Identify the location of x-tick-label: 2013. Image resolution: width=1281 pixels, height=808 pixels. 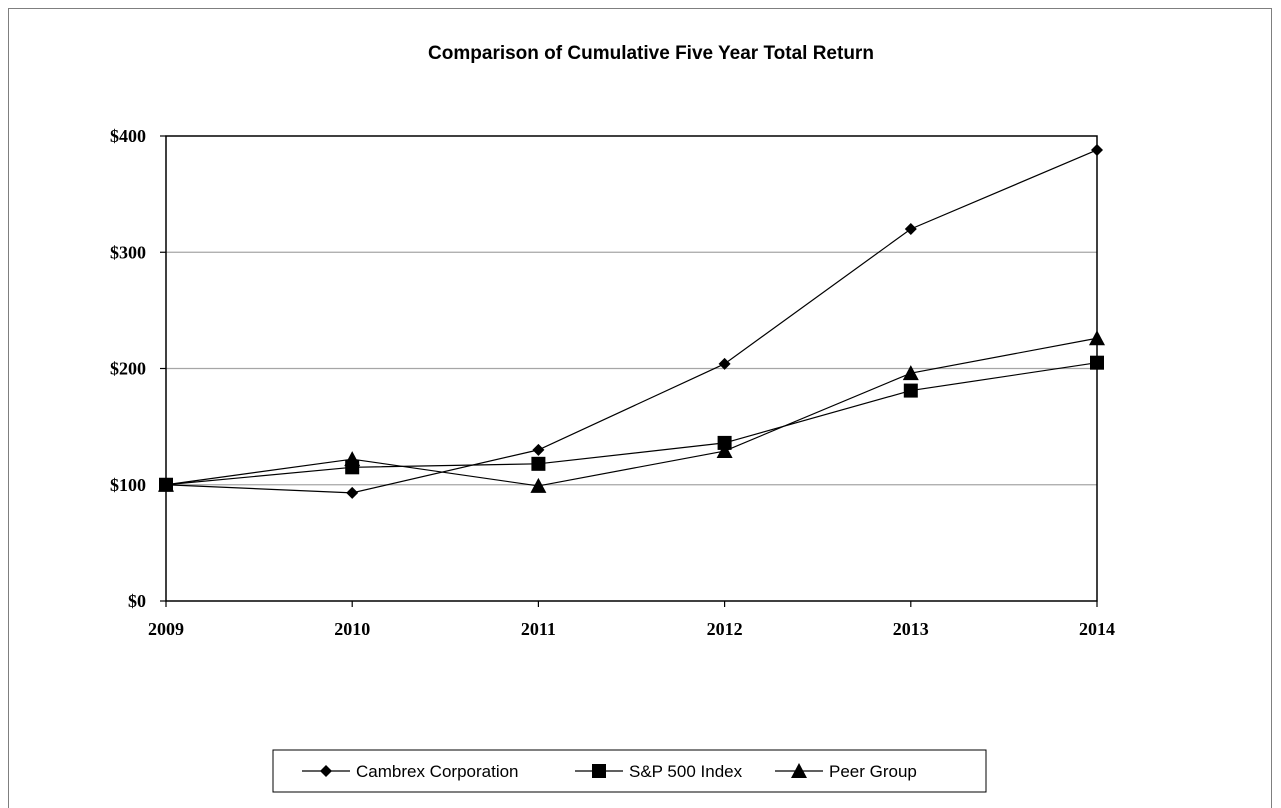
(911, 629).